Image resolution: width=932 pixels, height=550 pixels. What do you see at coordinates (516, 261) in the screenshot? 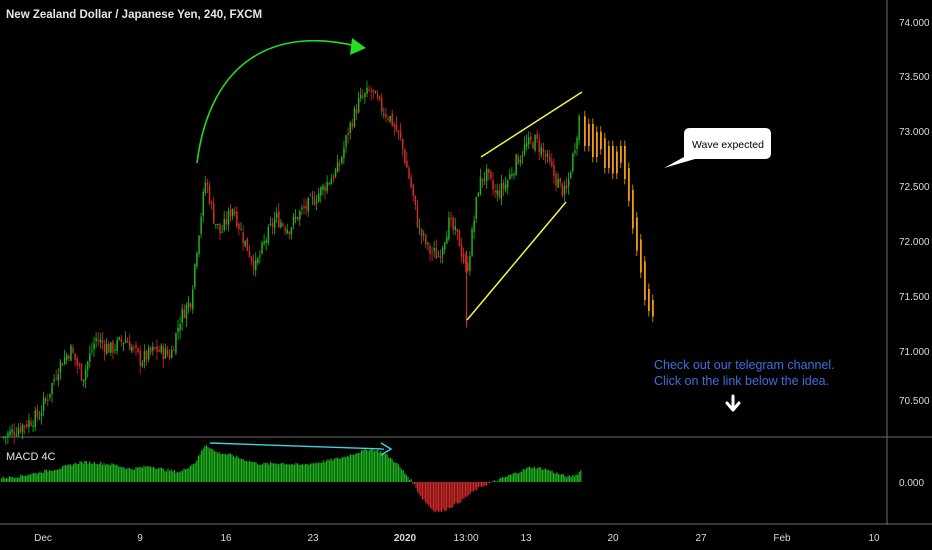
I see `channel-lower-line` at bounding box center [516, 261].